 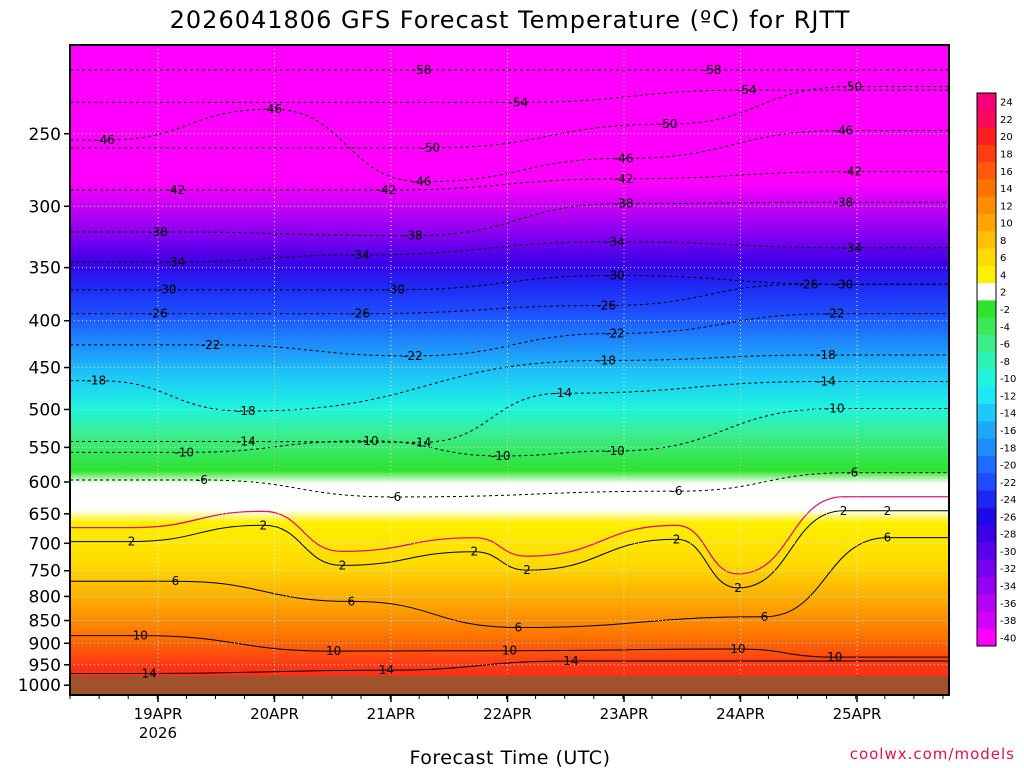 I want to click on colorbar-label: 14, so click(x=1006, y=189).